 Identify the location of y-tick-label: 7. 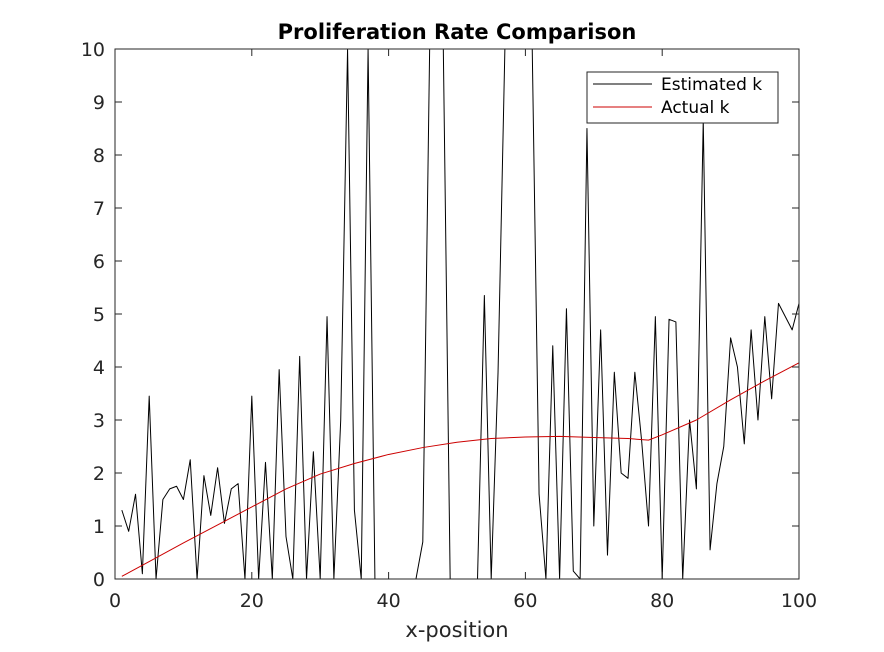
(99, 209).